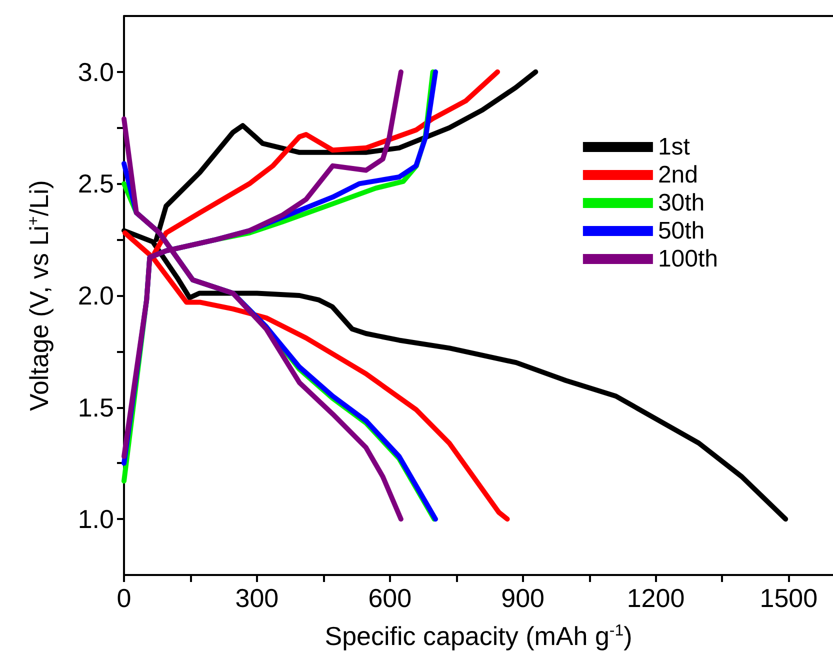 This screenshot has width=833, height=670. Describe the element at coordinates (678, 175) in the screenshot. I see `legend-label: 2nd` at that location.